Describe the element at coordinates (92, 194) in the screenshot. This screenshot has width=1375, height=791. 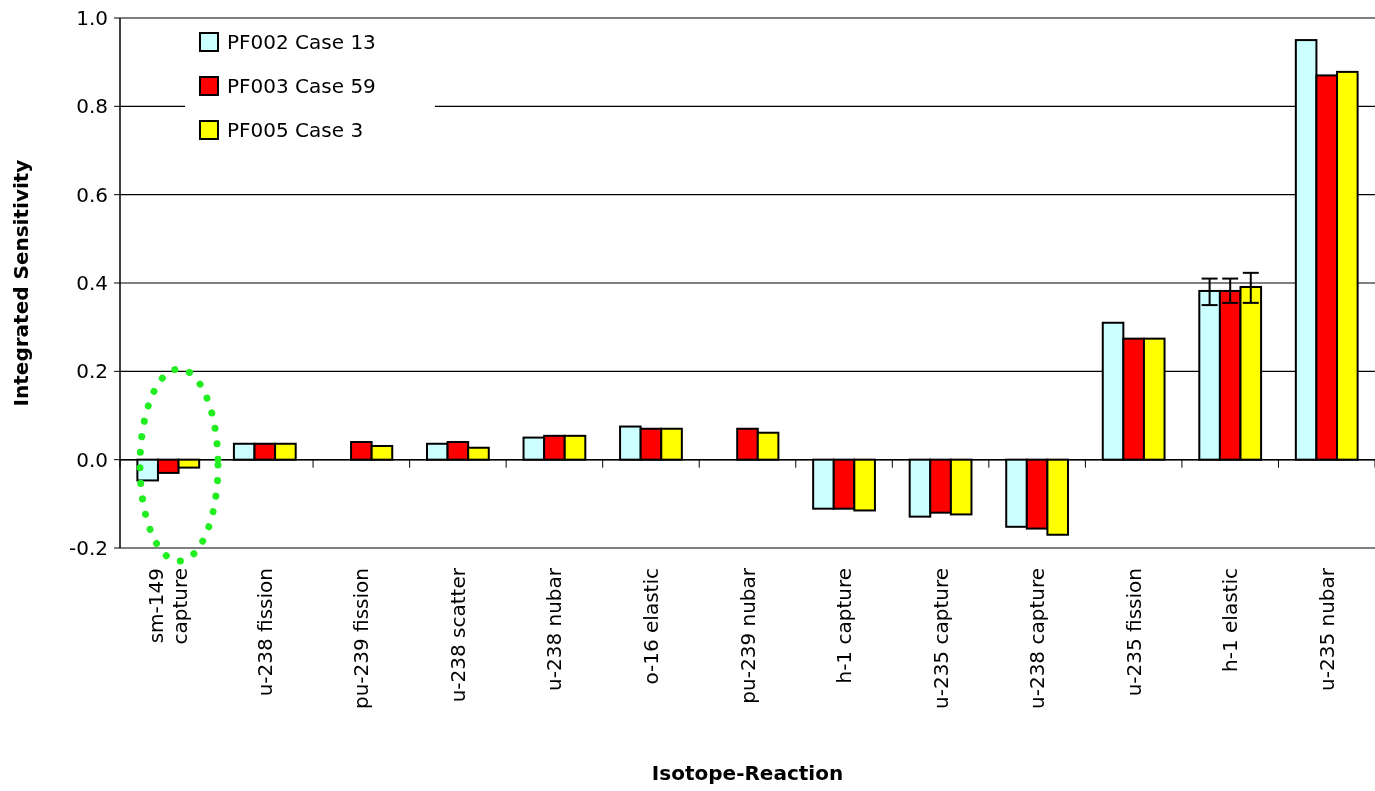
I see `y-tick-label: 0.6` at that location.